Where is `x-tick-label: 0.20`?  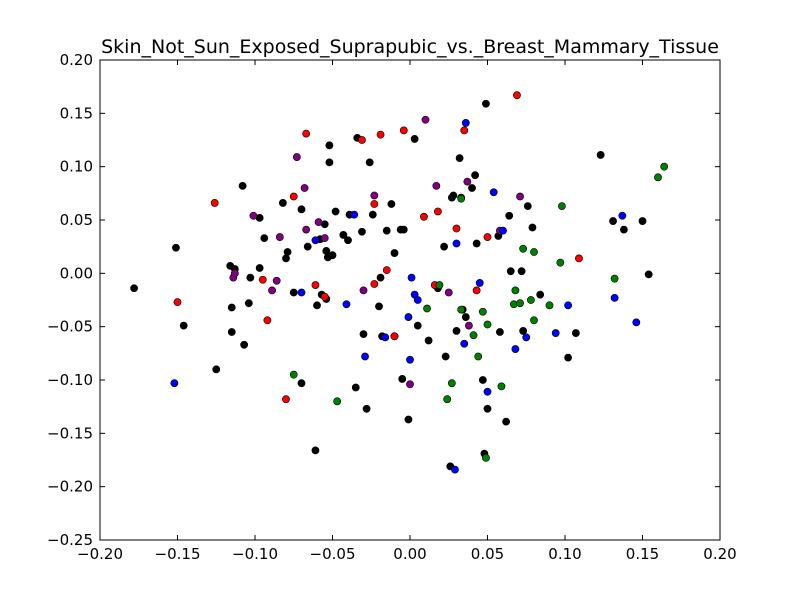
x-tick-label: 0.20 is located at coordinates (719, 554).